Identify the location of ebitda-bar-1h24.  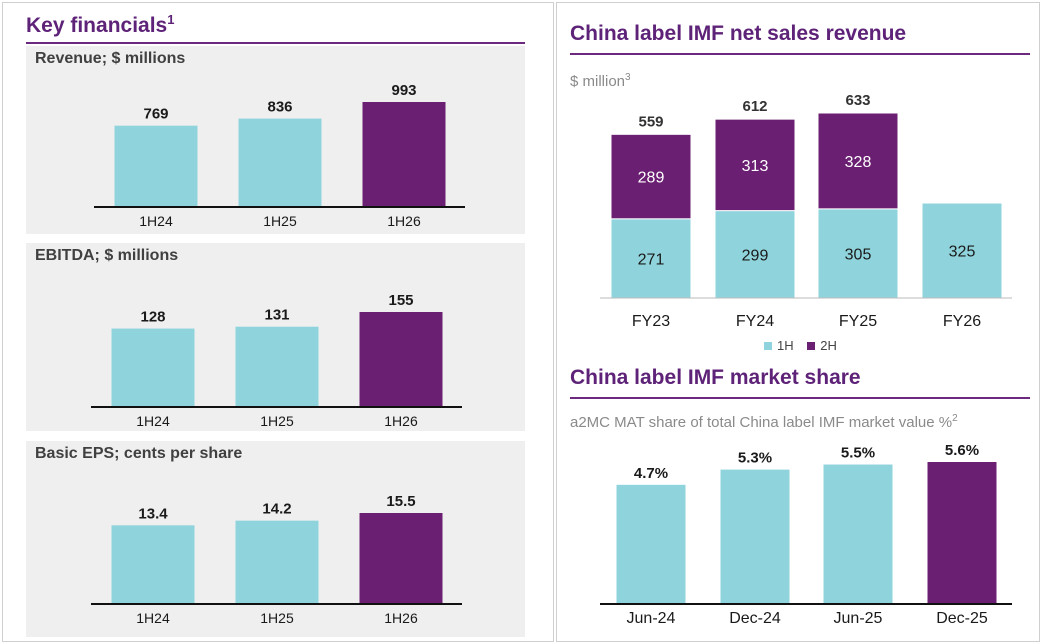
(153, 367).